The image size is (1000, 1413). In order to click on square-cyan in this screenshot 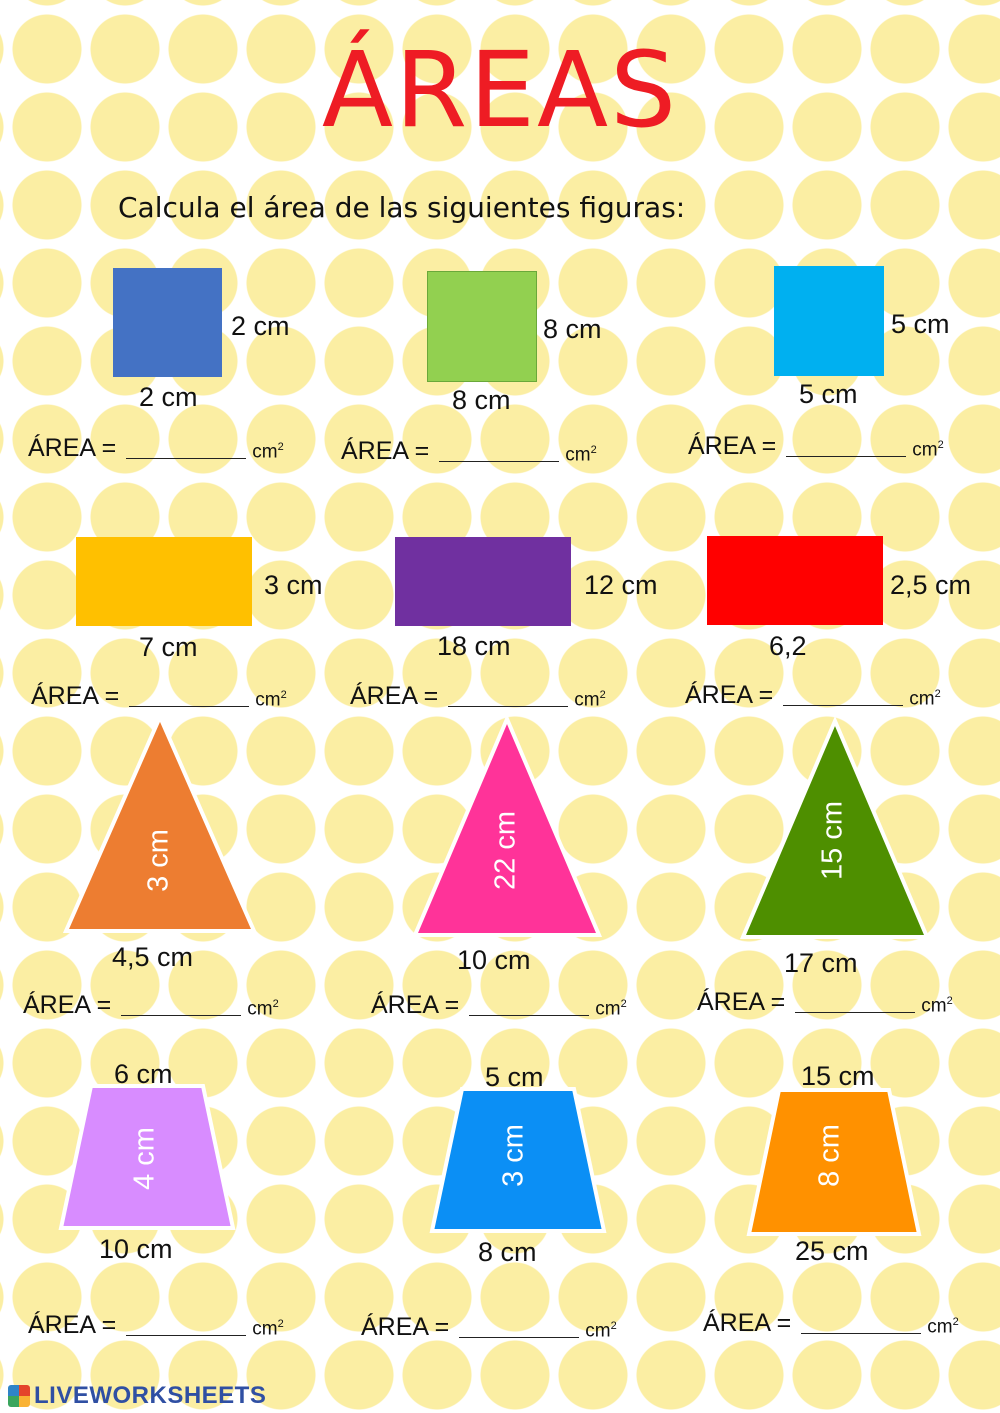, I will do `click(829, 321)`.